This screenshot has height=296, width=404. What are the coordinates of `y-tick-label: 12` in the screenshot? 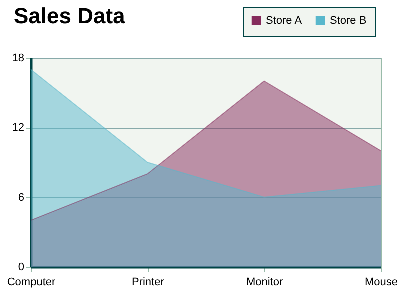 It's located at (18, 128).